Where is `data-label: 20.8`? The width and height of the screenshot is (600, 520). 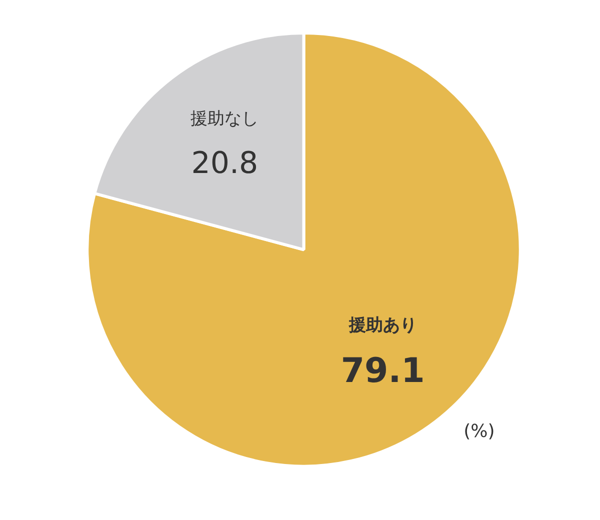
data-label: 20.8 is located at coordinates (224, 163).